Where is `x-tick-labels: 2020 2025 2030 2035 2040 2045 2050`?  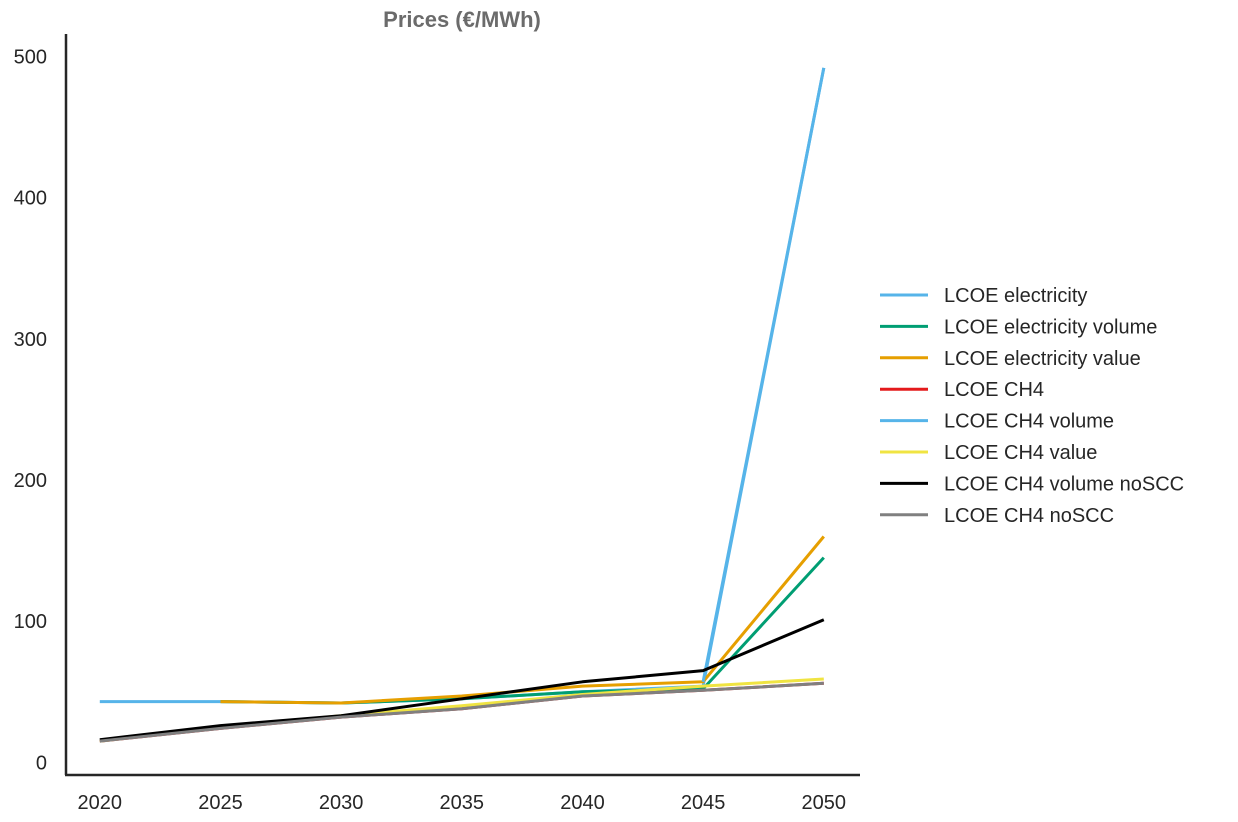 x-tick-labels: 2020 2025 2030 2035 2040 2045 2050 is located at coordinates (462, 803).